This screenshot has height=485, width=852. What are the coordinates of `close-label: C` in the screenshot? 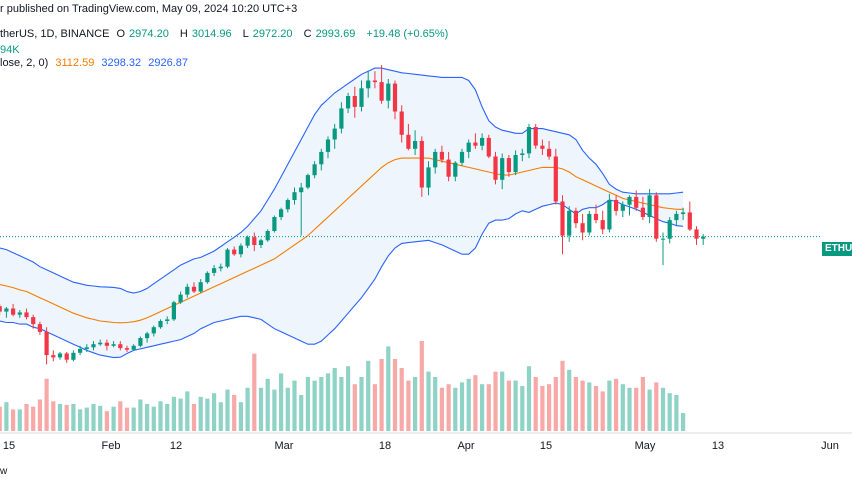 It's located at (307, 34).